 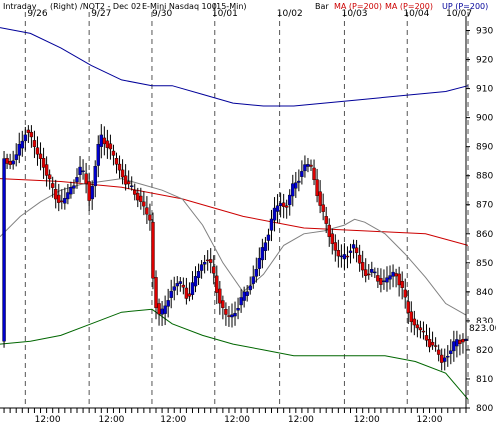 I want to click on header-axis-side: (Right), so click(x=63, y=6).